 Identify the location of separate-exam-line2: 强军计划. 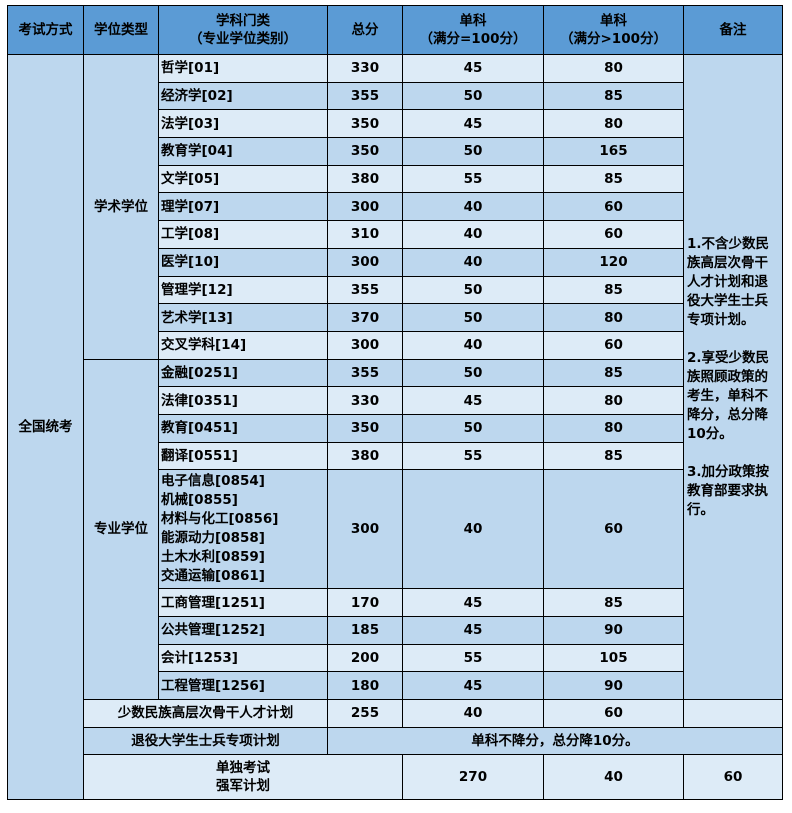
(243, 786).